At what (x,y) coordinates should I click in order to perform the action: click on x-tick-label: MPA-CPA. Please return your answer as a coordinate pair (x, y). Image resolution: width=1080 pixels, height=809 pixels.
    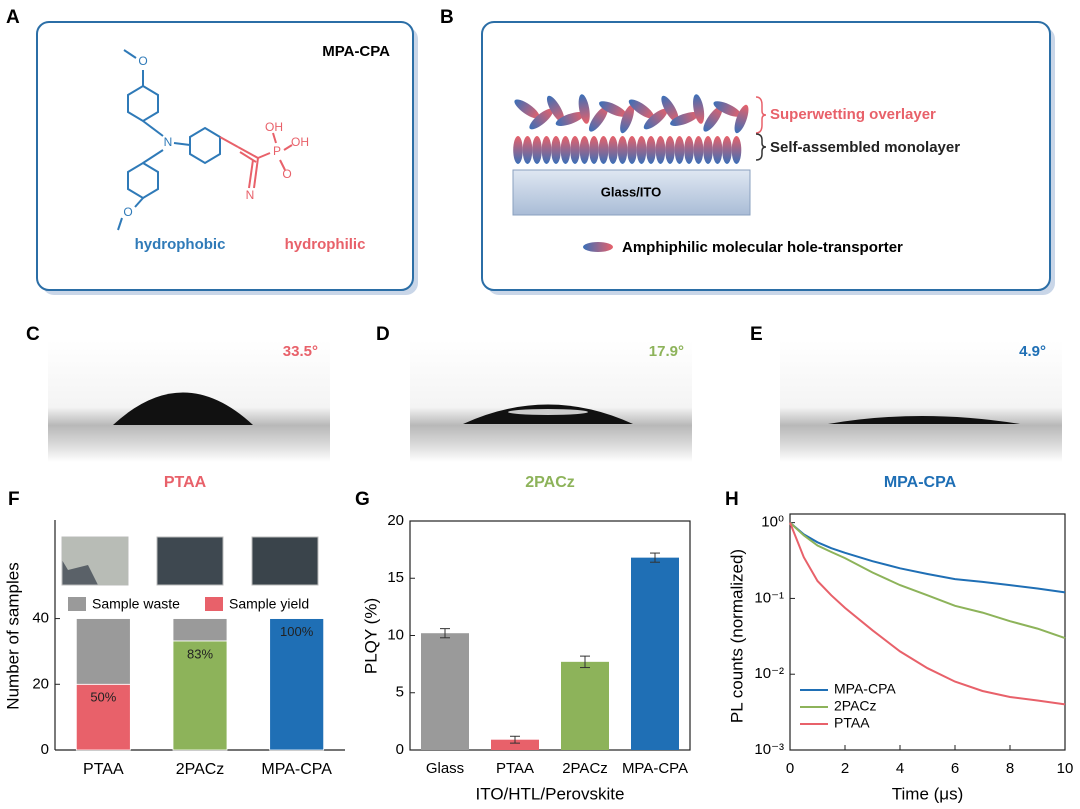
    Looking at the image, I should click on (296, 769).